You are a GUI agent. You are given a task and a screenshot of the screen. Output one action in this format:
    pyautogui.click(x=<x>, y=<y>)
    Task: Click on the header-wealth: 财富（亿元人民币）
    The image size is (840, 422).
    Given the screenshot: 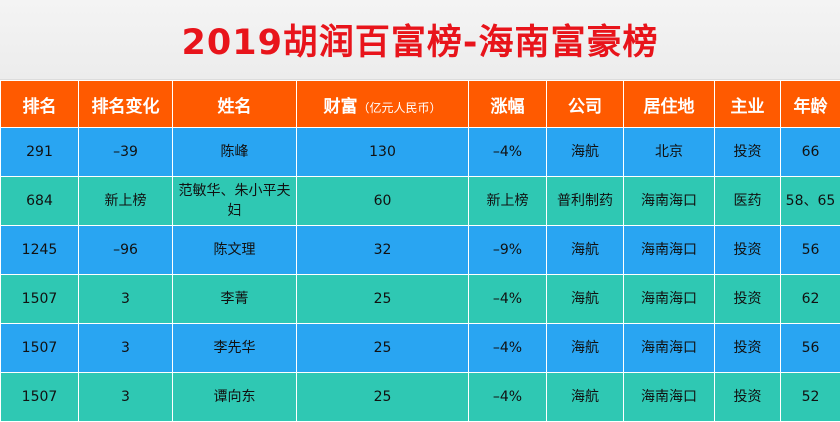 What is the action you would take?
    pyautogui.click(x=383, y=104)
    